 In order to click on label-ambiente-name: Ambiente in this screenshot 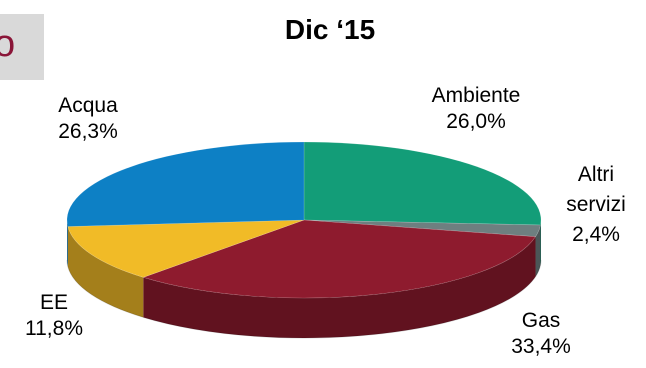, I will do `click(476, 95)`.